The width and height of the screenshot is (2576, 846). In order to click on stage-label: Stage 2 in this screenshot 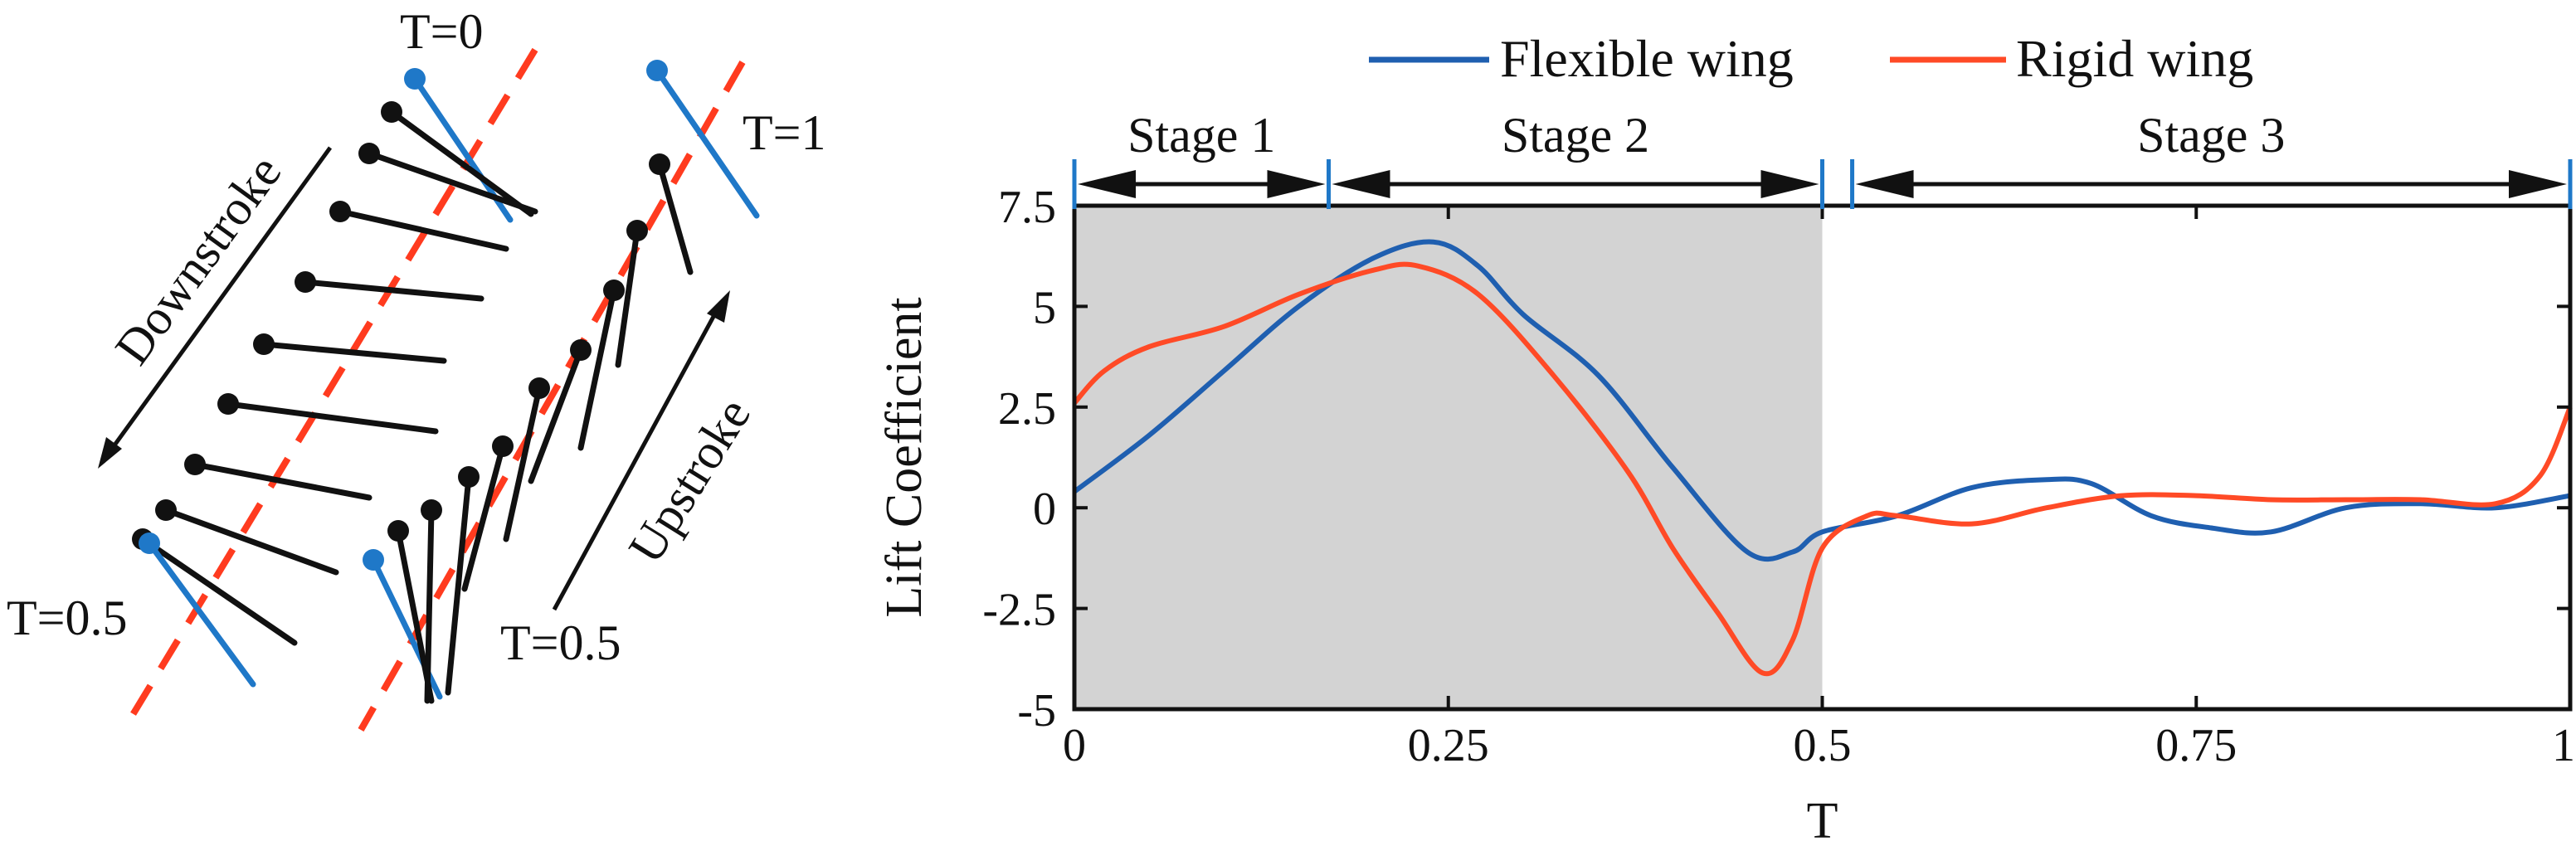, I will do `click(1575, 135)`.